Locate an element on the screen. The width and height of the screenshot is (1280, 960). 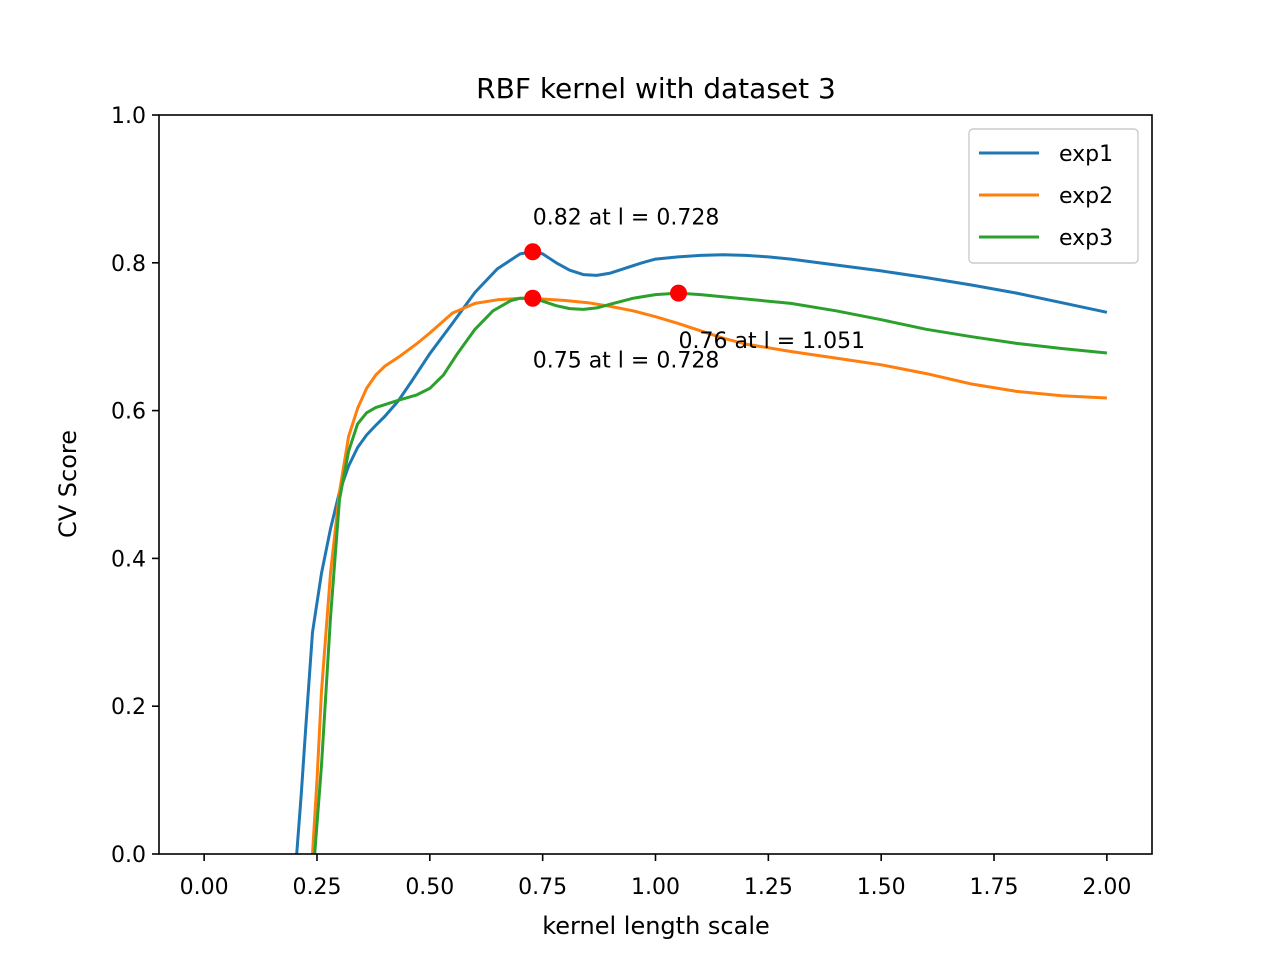
x-tick-label: 1.25 is located at coordinates (768, 887).